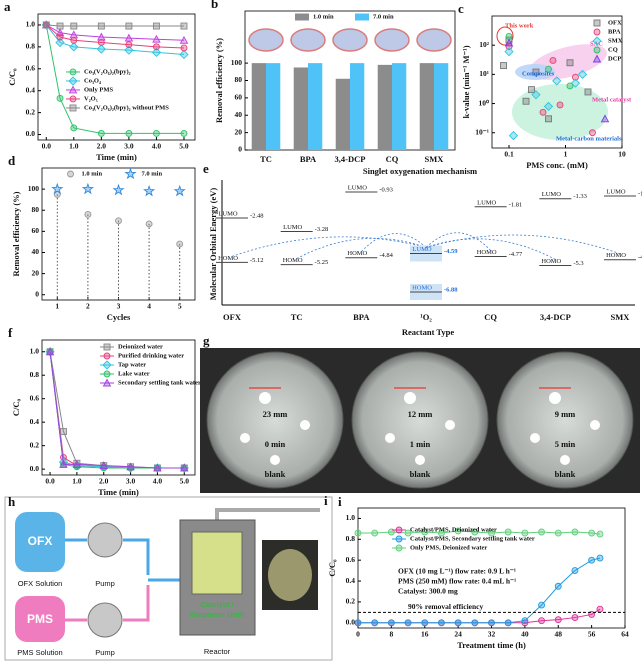 The width and height of the screenshot is (642, 666). What do you see at coordinates (39, 652) in the screenshot?
I see `tank-caption: PMS Solution` at bounding box center [39, 652].